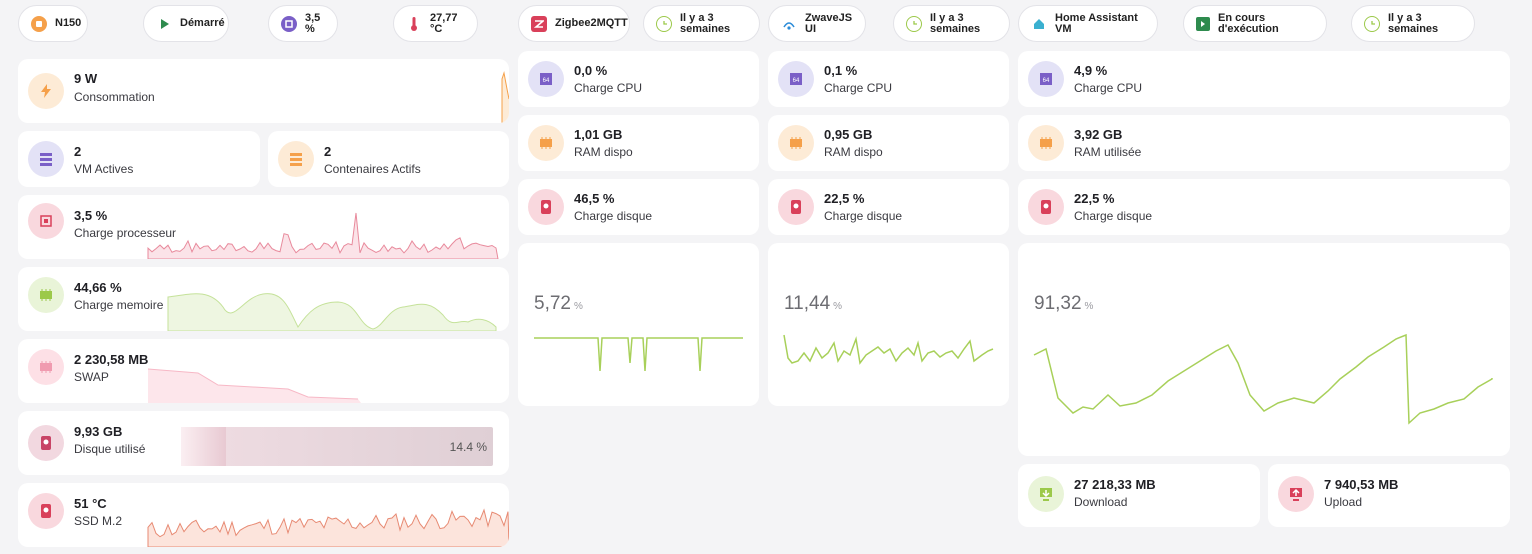  Describe the element at coordinates (638, 143) in the screenshot. I see `col0-ram-card: 1,01 GB RAM dispo` at that location.